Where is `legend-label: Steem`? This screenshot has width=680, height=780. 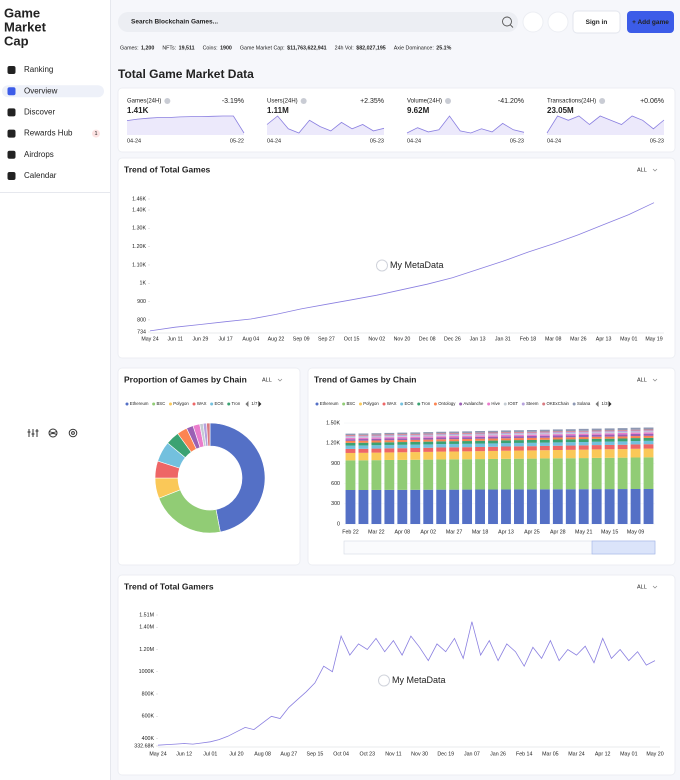 legend-label: Steem is located at coordinates (532, 403).